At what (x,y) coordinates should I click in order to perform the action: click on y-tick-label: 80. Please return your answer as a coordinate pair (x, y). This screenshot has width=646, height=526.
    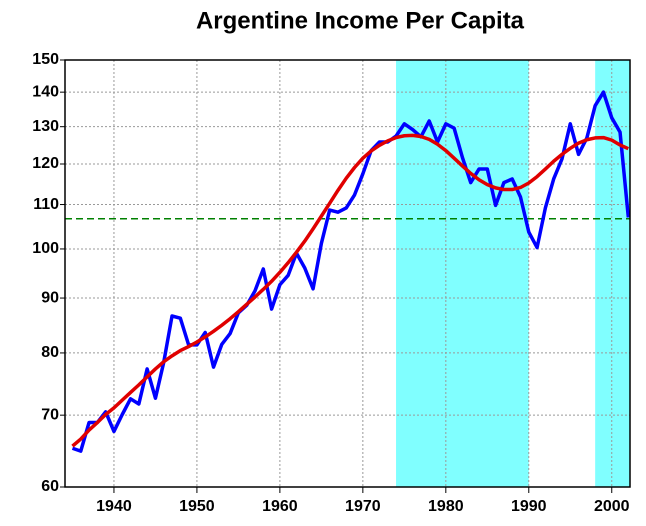
    Looking at the image, I should click on (50, 352).